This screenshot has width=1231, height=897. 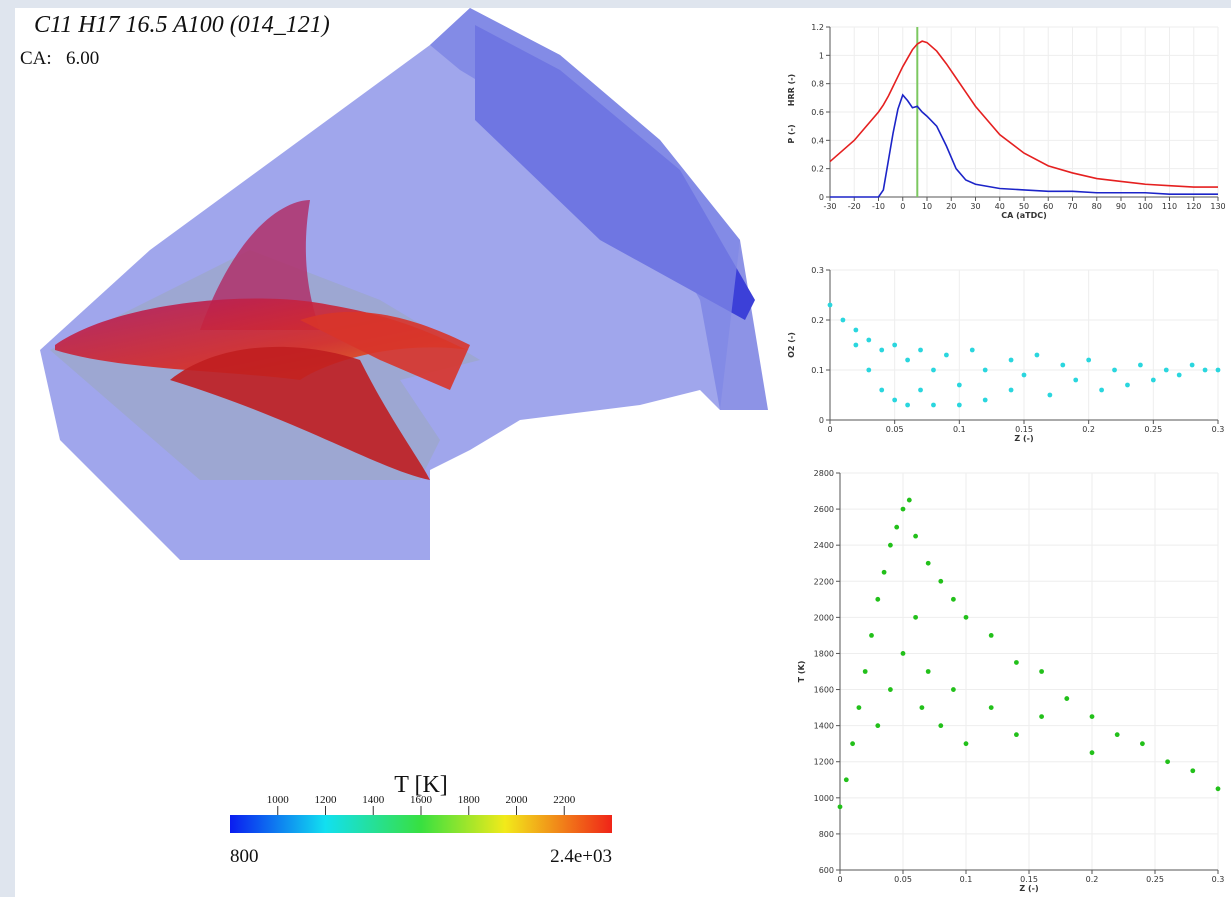 What do you see at coordinates (1000, 206) in the screenshot?
I see `x-tick-label: 40` at bounding box center [1000, 206].